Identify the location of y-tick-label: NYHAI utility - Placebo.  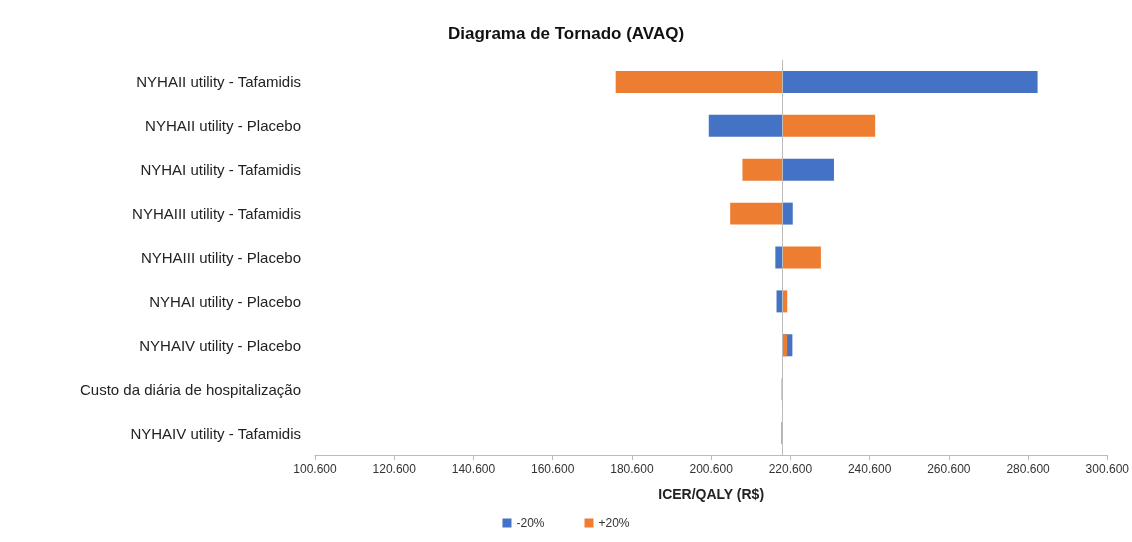
(225, 301).